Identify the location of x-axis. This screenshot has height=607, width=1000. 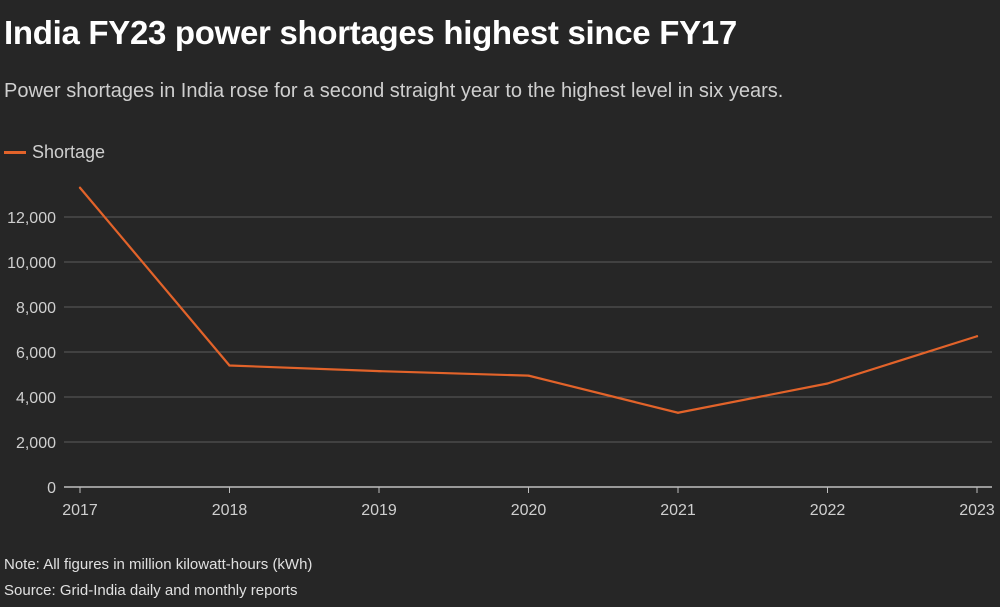
(528, 489).